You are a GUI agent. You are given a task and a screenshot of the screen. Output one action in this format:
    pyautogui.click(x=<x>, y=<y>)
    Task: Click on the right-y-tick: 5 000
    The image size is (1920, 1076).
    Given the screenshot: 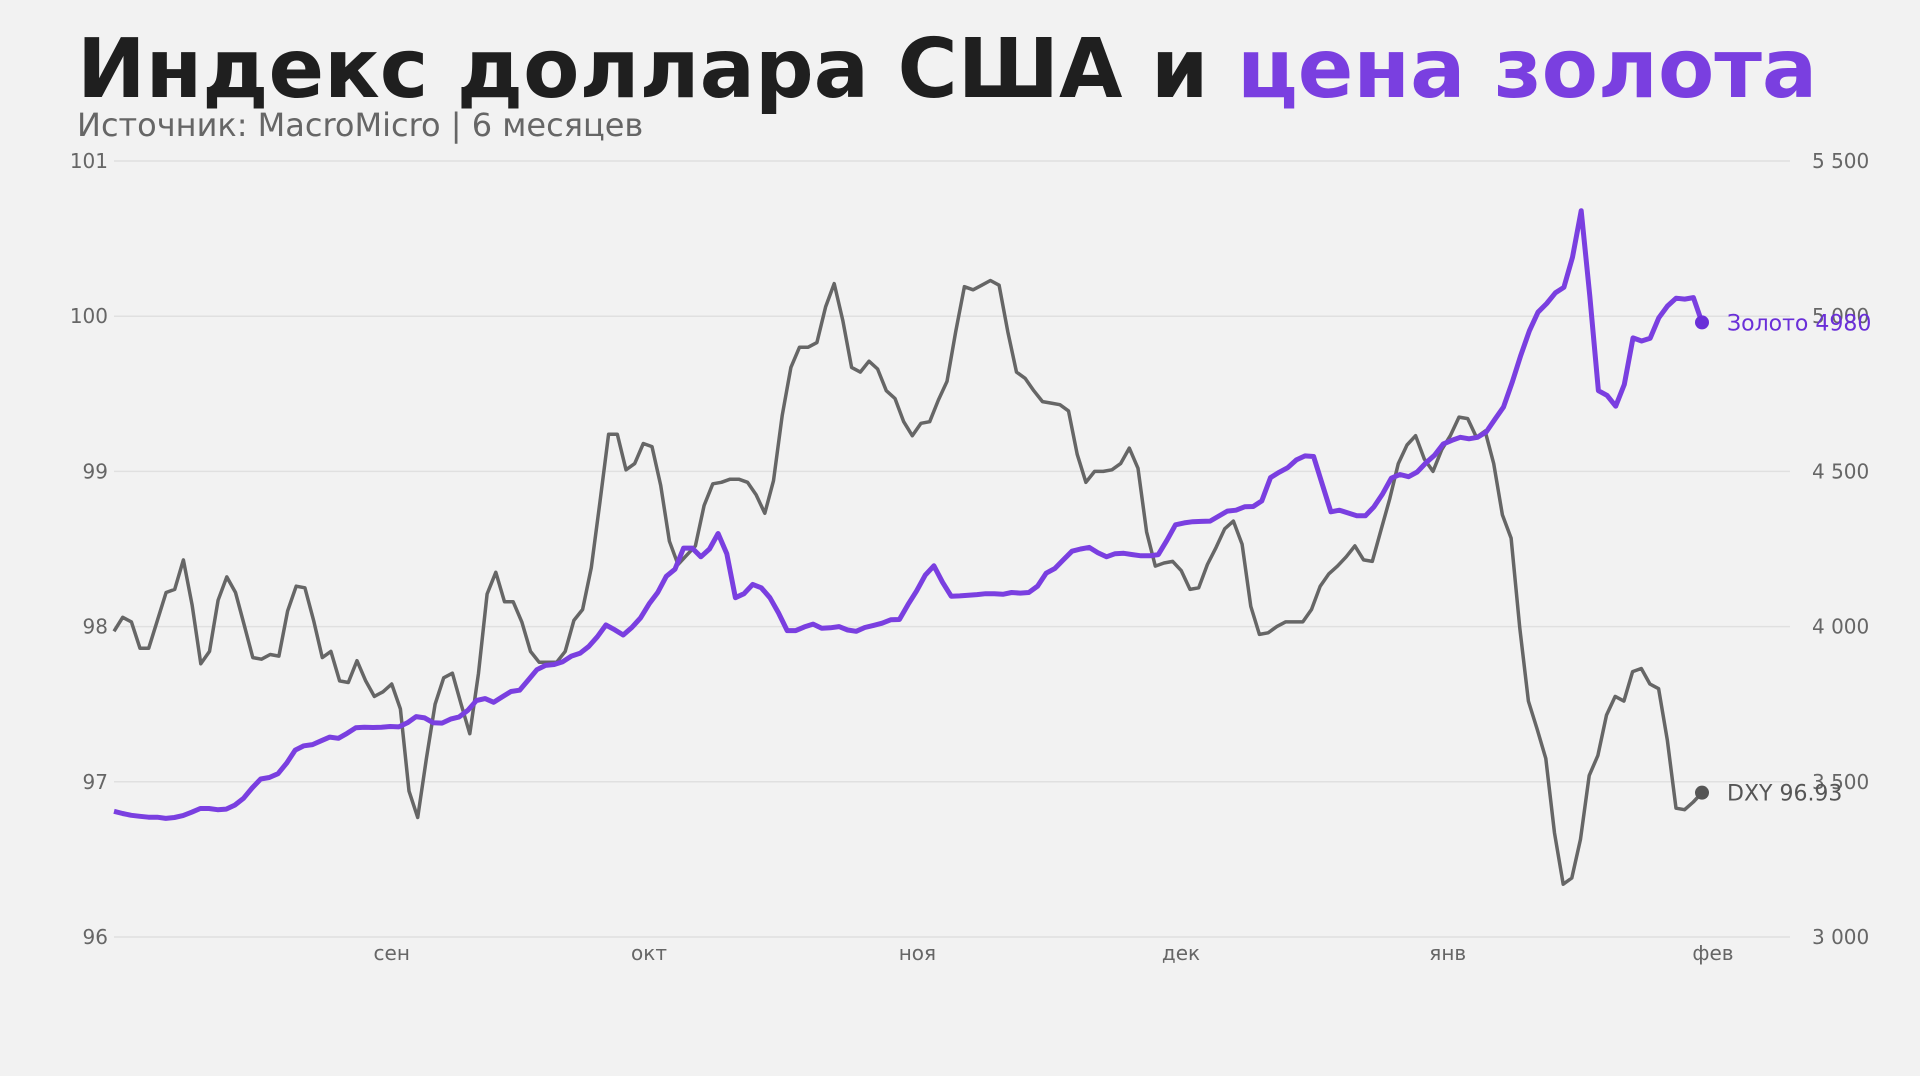 What is the action you would take?
    pyautogui.click(x=1840, y=316)
    